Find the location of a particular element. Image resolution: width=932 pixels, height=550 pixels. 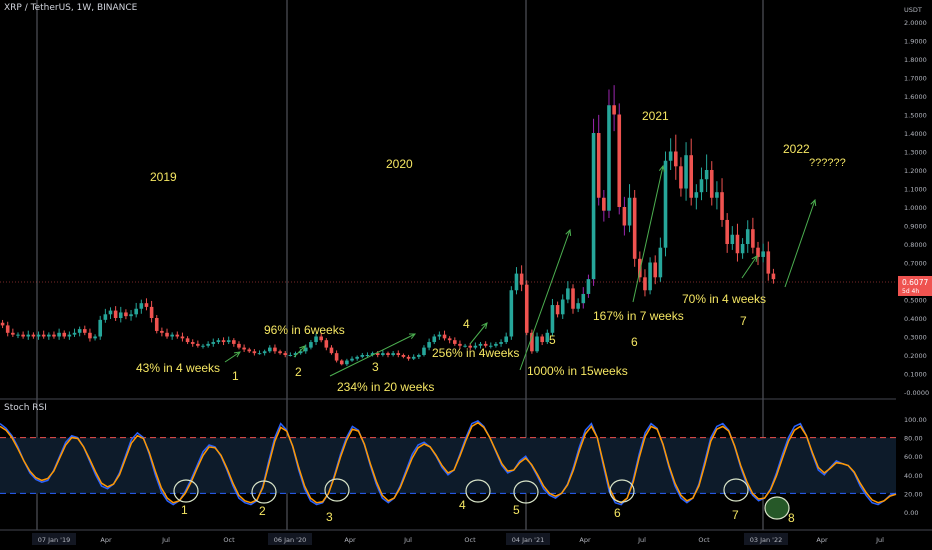

cycle-number-price: 2 is located at coordinates (298, 372).